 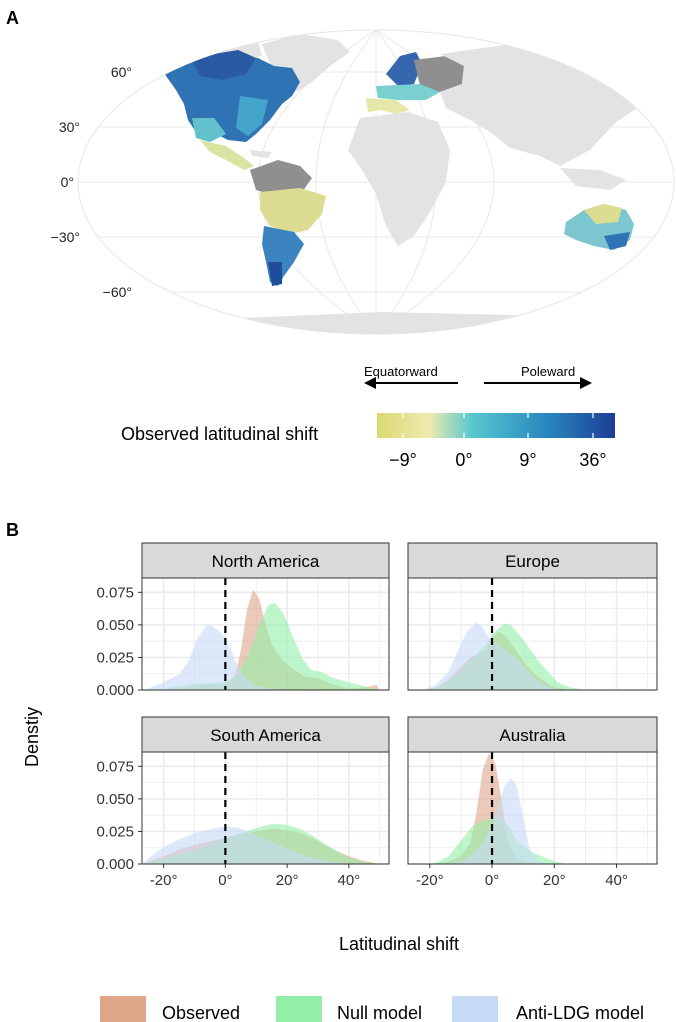 I want to click on facet-title: South America, so click(x=265, y=735).